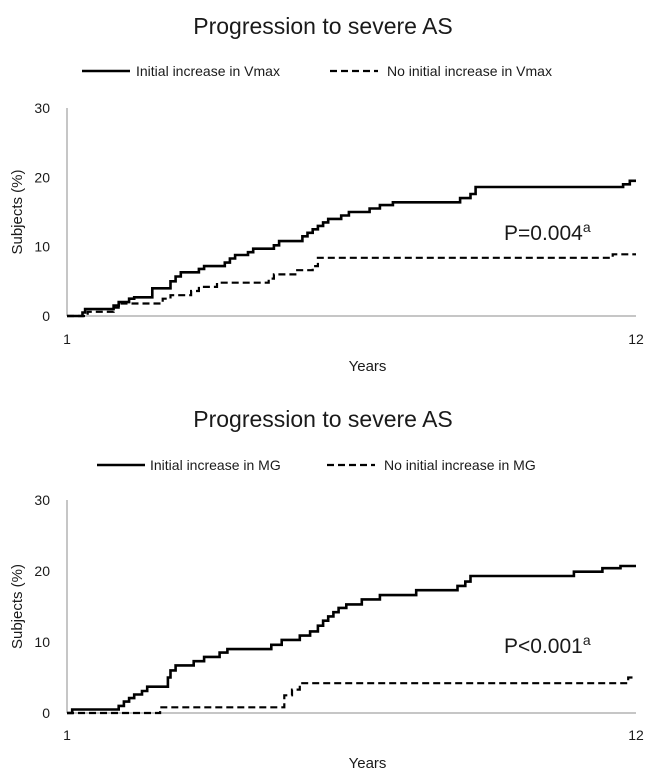 This screenshot has width=647, height=770. Describe the element at coordinates (547, 645) in the screenshot. I see `p-value-annotation: P<0.001a` at that location.